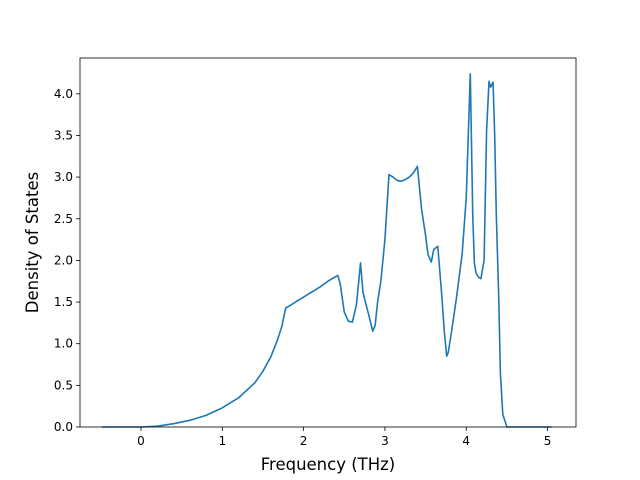 The width and height of the screenshot is (640, 480). I want to click on y-tick-label: 1.5, so click(63, 302).